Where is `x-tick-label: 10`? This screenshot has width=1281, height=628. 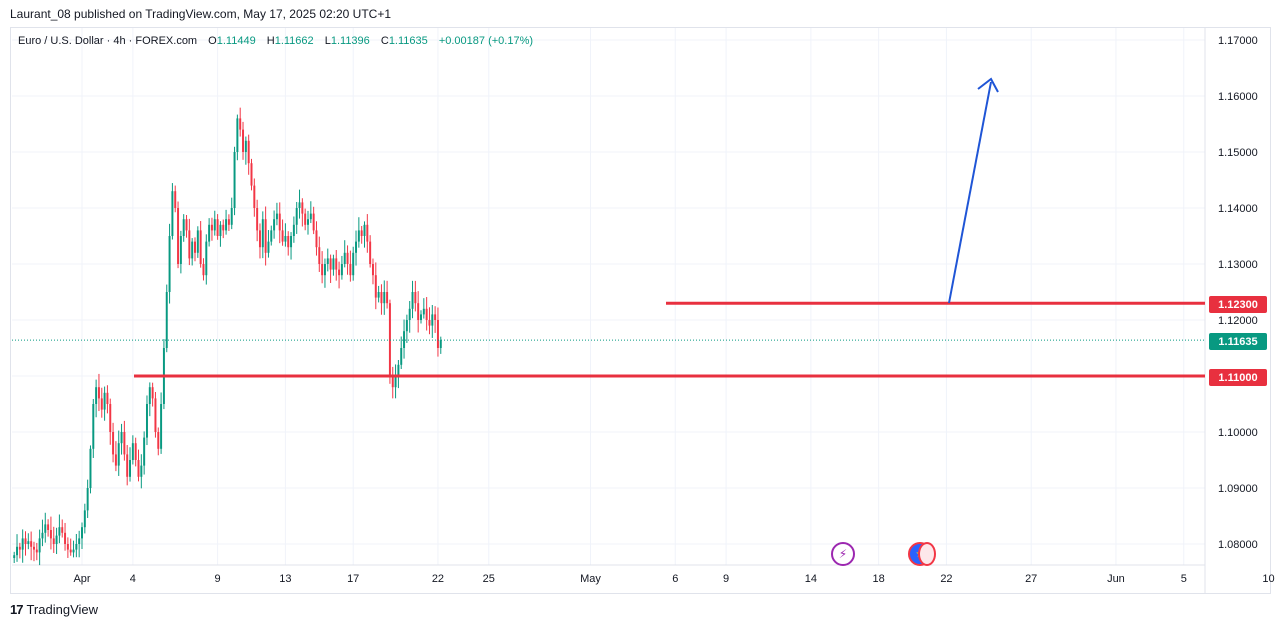 x-tick-label: 10 is located at coordinates (1268, 579).